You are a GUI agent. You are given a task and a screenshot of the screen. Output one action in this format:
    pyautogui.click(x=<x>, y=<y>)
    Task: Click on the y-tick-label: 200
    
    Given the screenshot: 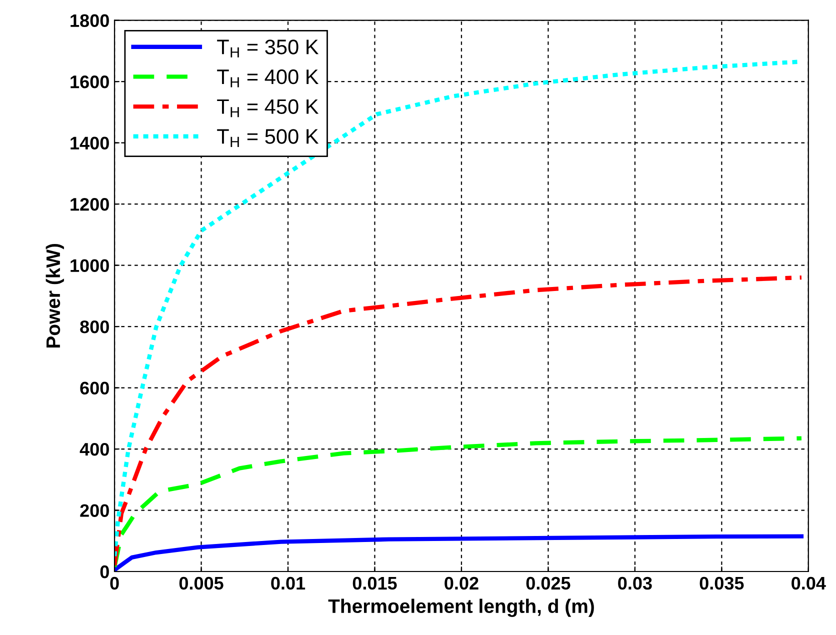 What is the action you would take?
    pyautogui.click(x=94, y=510)
    